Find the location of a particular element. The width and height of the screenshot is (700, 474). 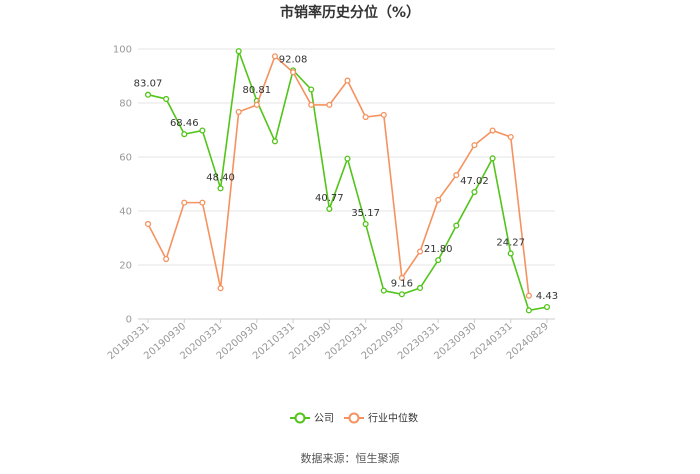

data-label: 24.27 is located at coordinates (510, 242).